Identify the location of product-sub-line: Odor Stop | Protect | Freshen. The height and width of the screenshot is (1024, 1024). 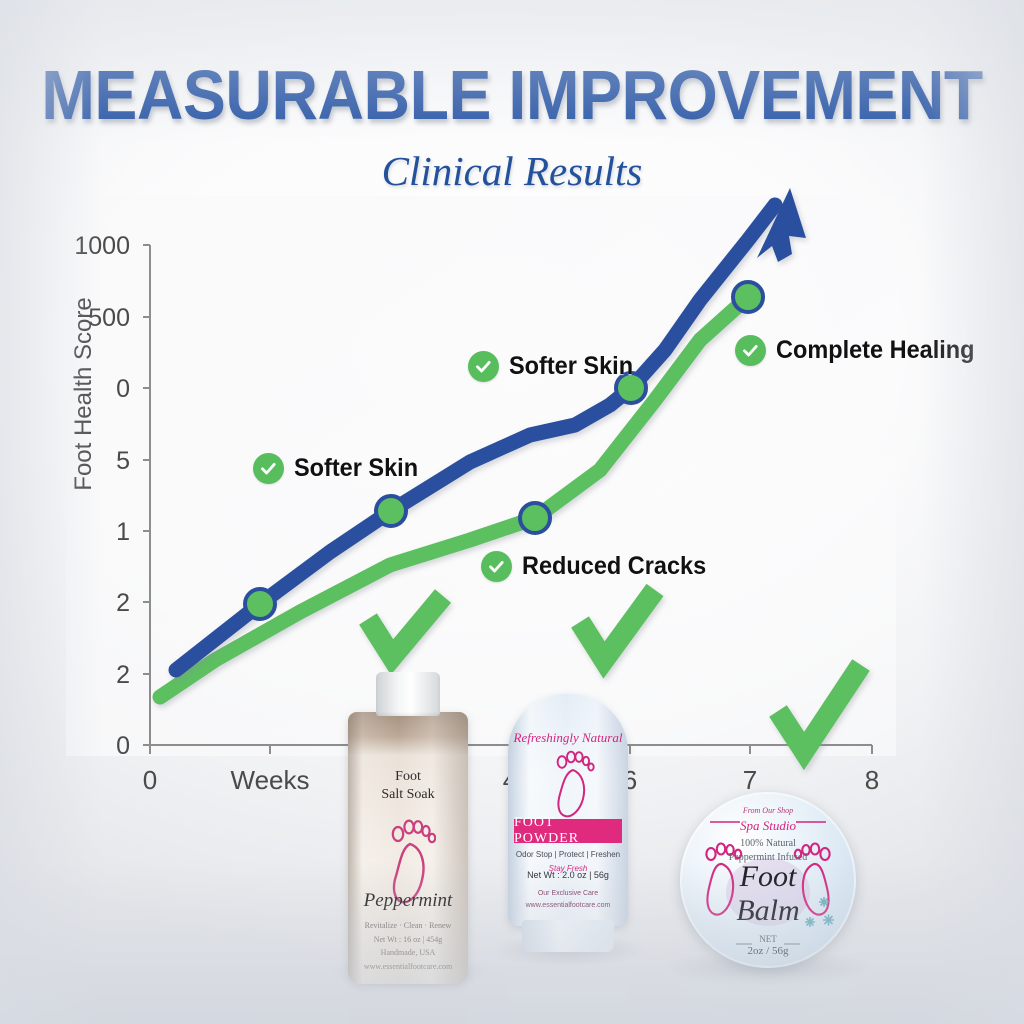
(568, 854).